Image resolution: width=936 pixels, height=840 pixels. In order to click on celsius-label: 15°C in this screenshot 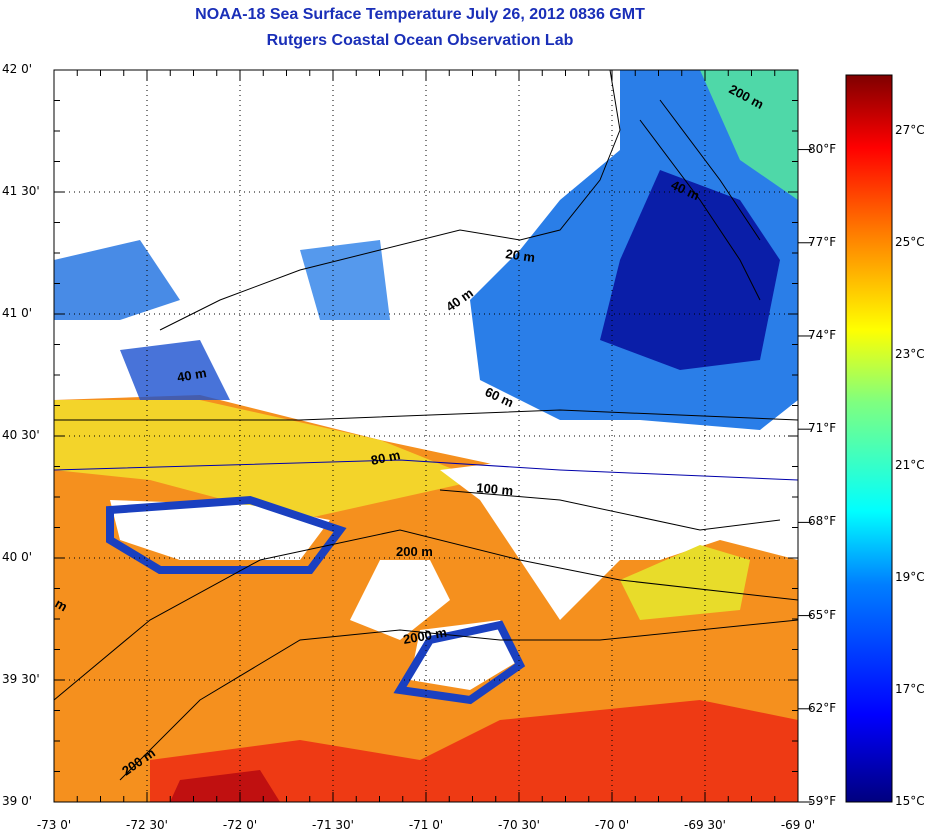, I will do `click(910, 801)`.